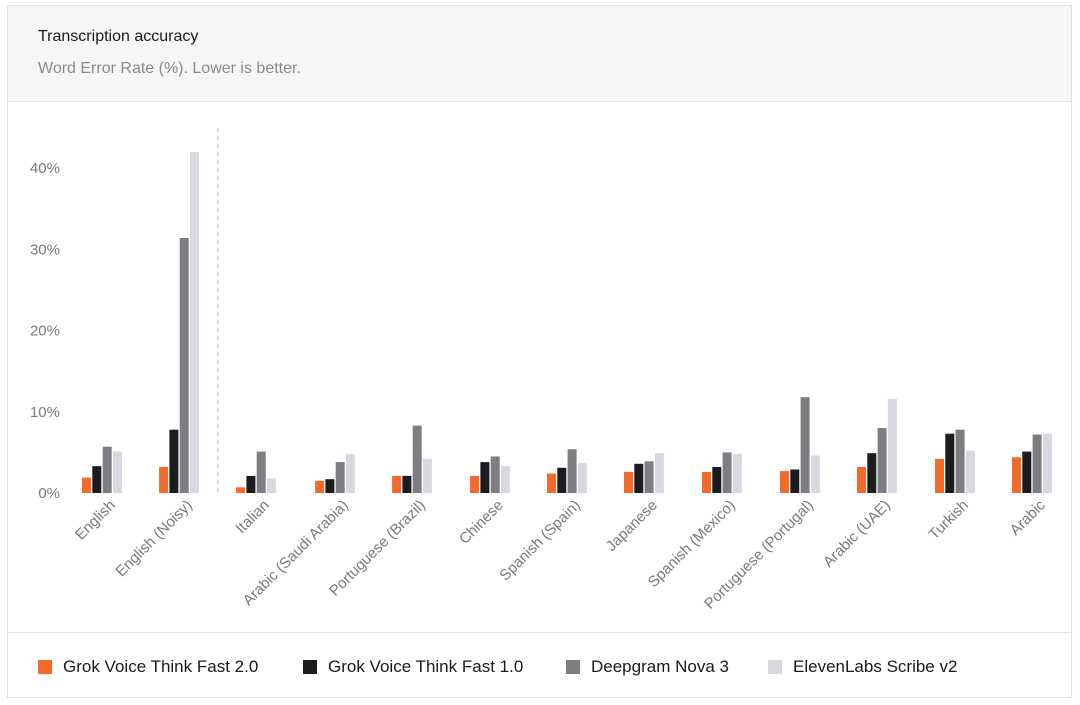 This screenshot has width=1080, height=705. I want to click on legend-item: Deepgram Nova 3, so click(647, 667).